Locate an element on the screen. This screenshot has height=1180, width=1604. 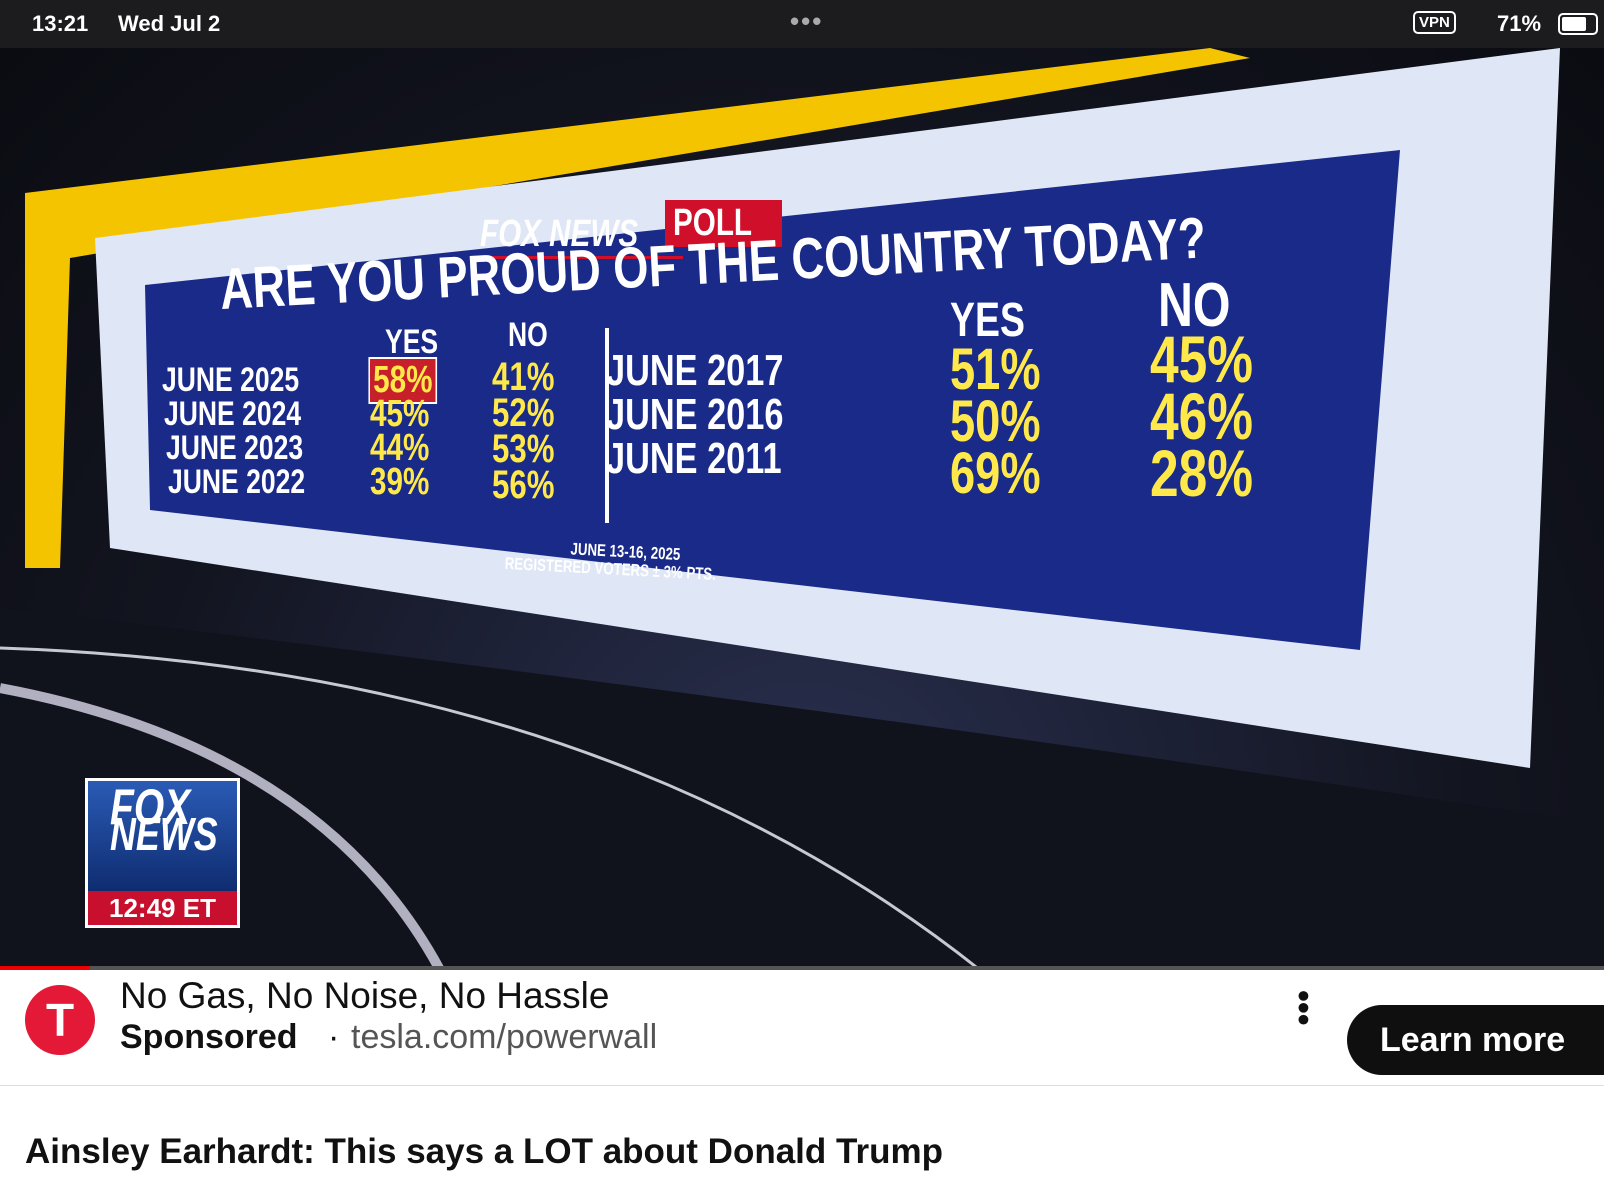
no-value: 53% is located at coordinates (532, 449).